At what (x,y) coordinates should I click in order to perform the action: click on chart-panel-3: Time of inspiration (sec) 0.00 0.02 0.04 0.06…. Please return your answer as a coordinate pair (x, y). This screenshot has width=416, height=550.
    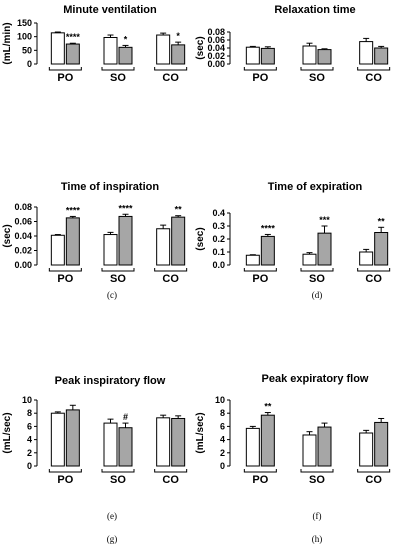
    Looking at the image, I should click on (95, 240).